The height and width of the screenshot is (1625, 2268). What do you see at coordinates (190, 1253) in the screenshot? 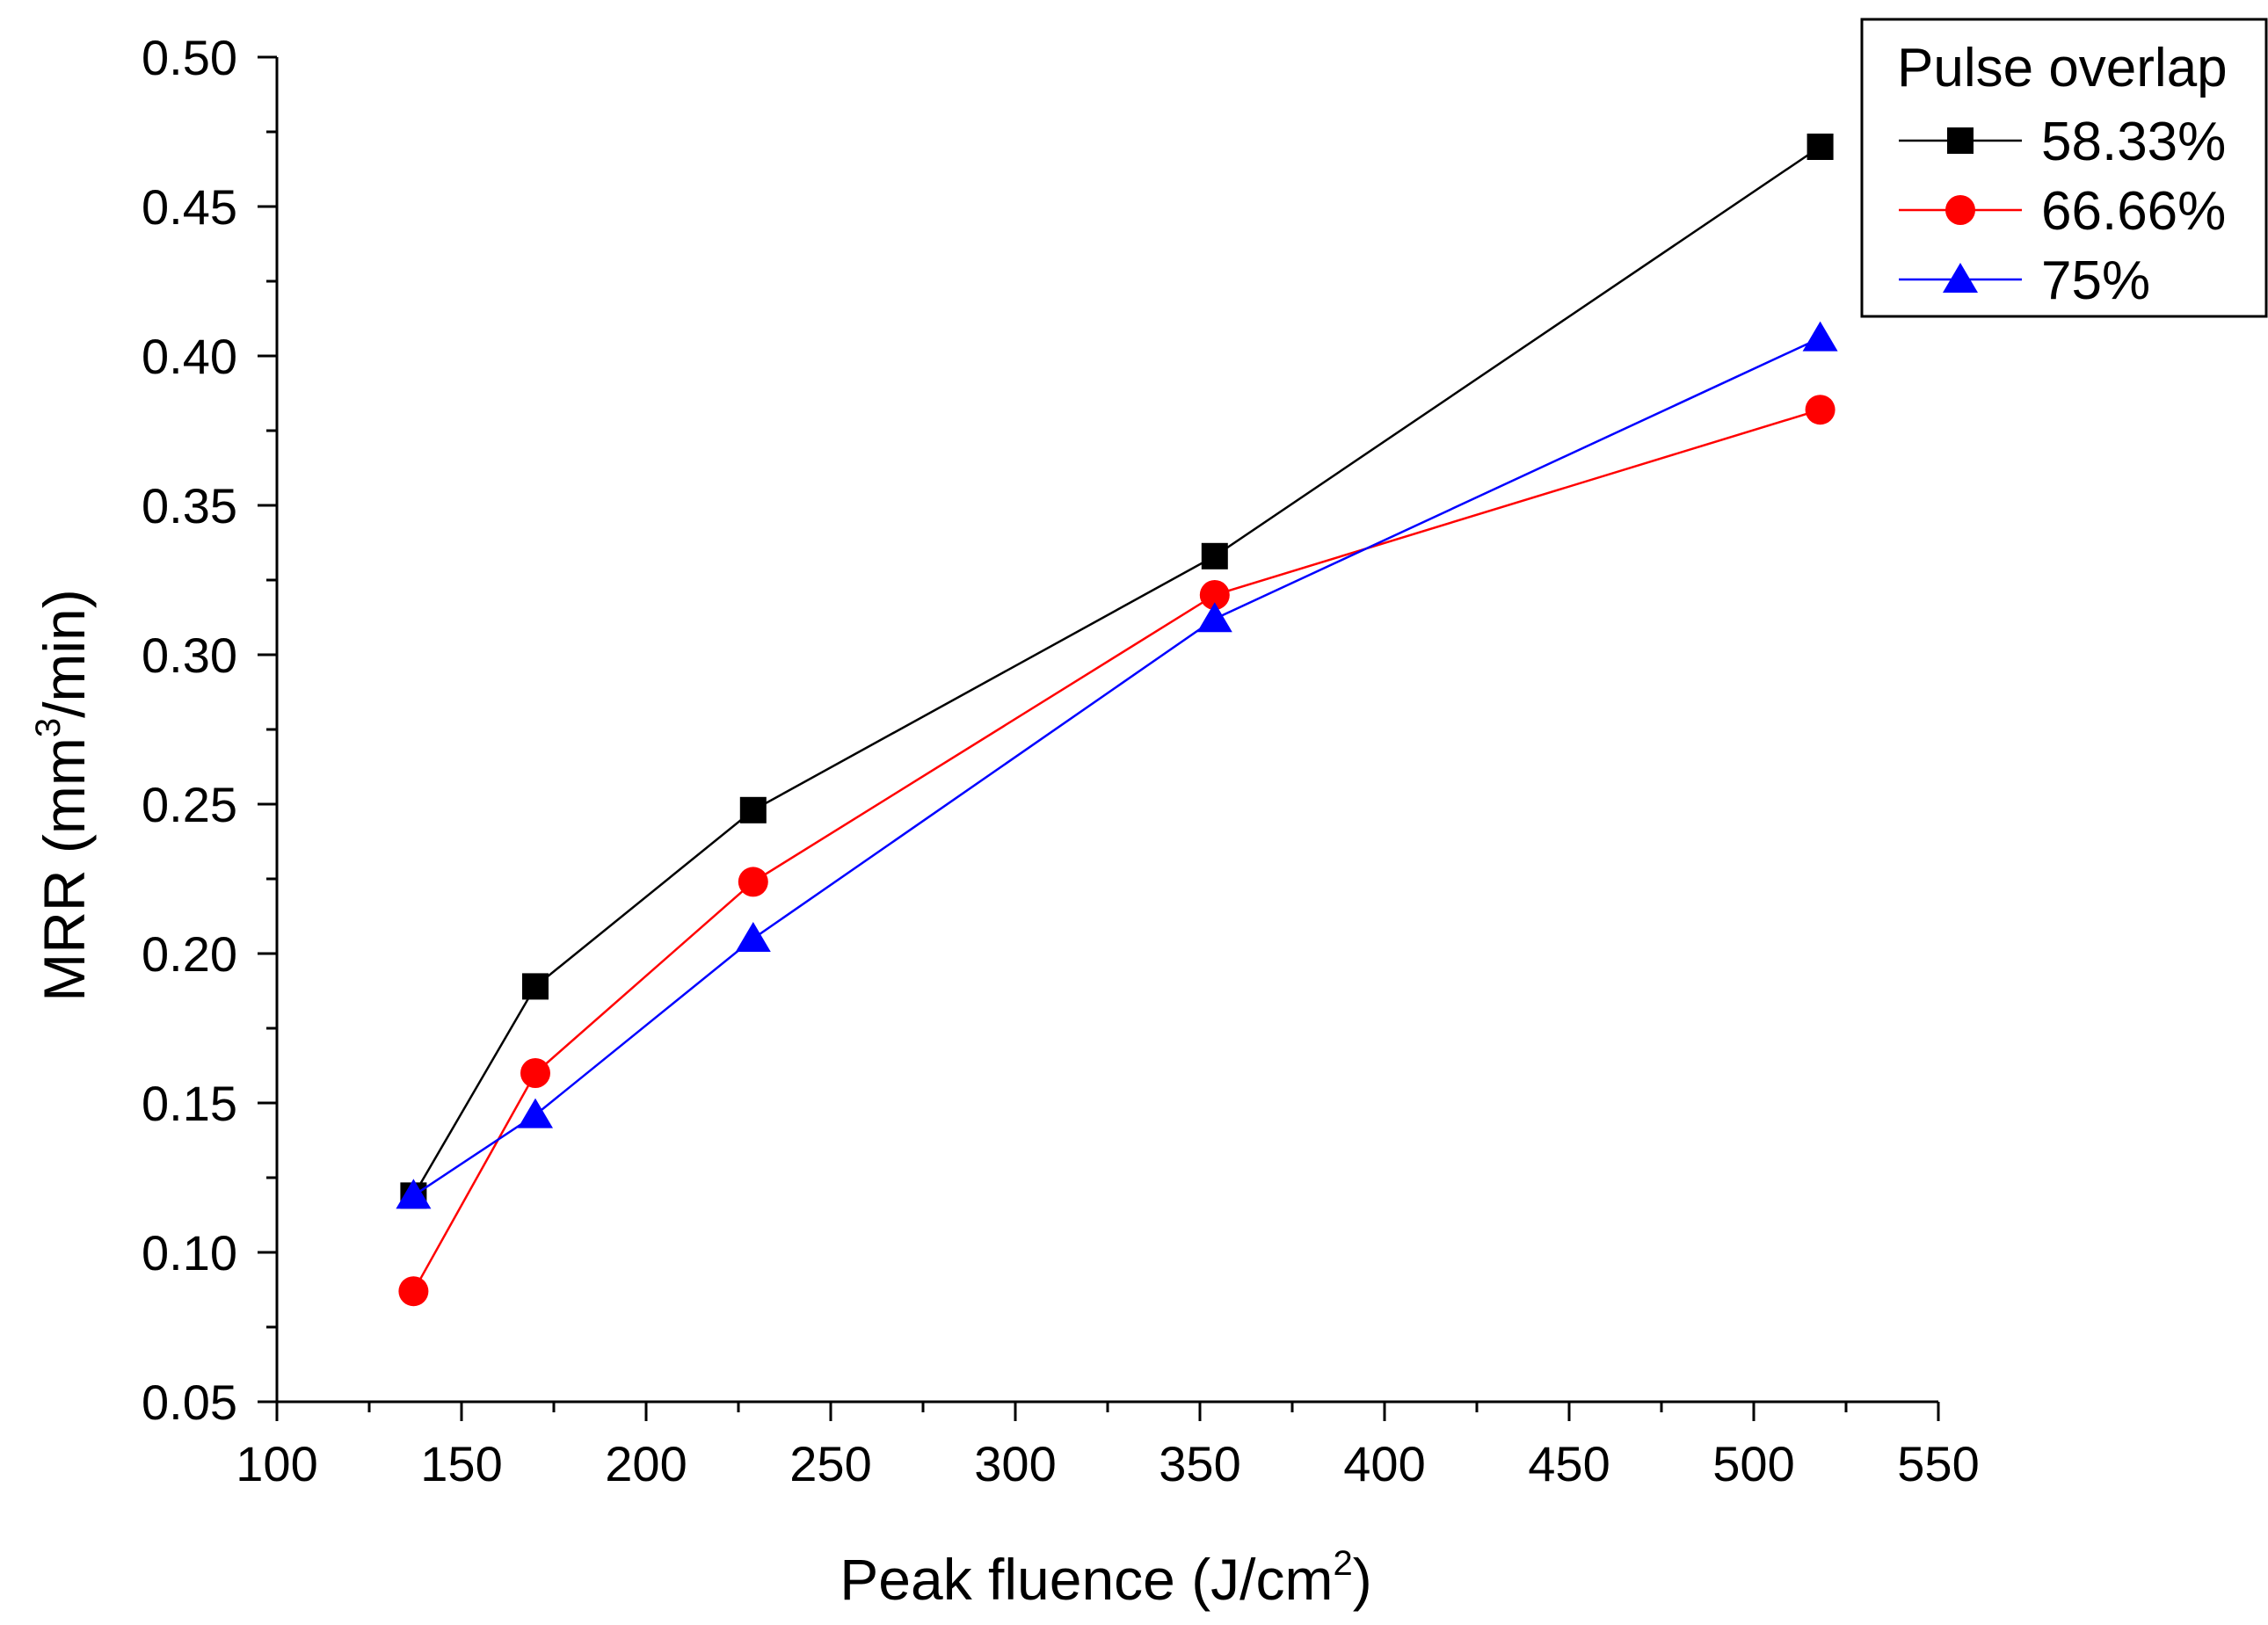
I see `y-tick-label: 0.10` at bounding box center [190, 1253].